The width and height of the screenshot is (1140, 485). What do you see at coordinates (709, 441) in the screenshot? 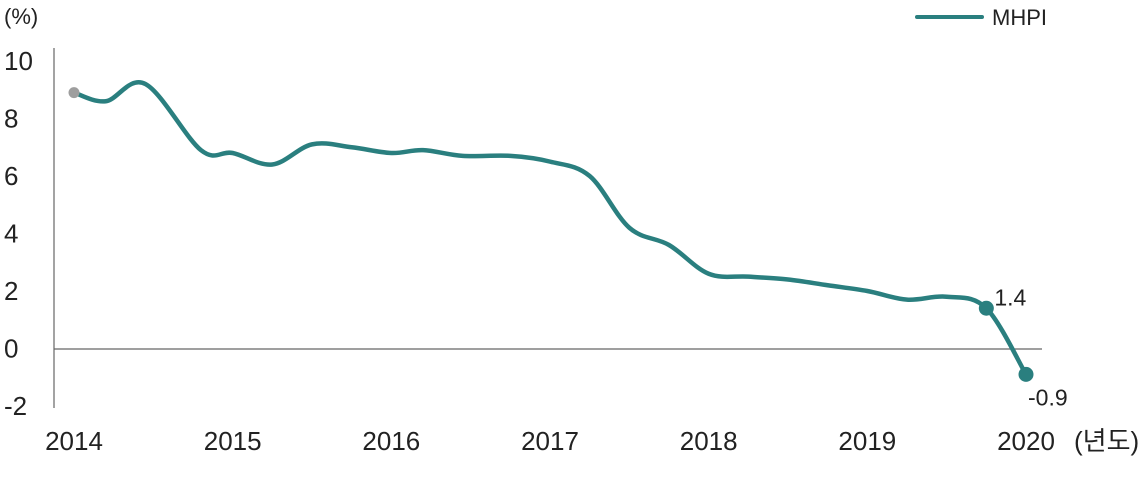
I see `x-tick-label: 2018` at bounding box center [709, 441].